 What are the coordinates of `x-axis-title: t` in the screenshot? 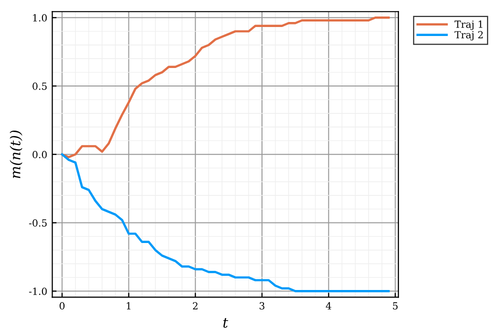 It's located at (225, 323).